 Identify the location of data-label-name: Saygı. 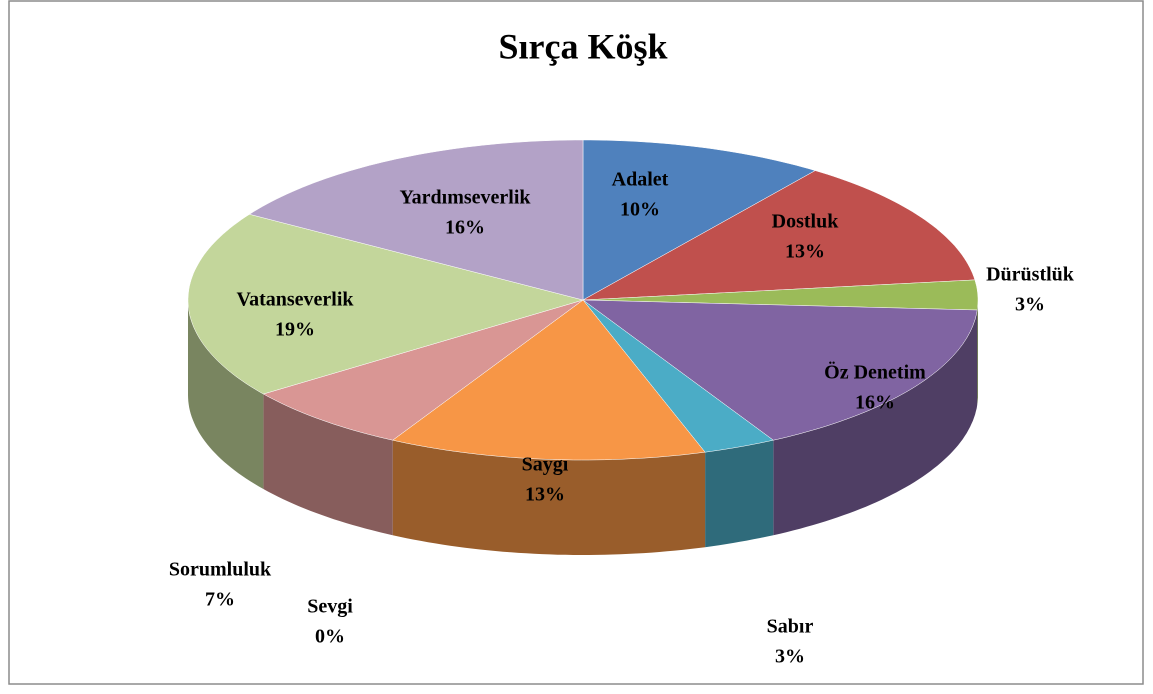
(545, 465).